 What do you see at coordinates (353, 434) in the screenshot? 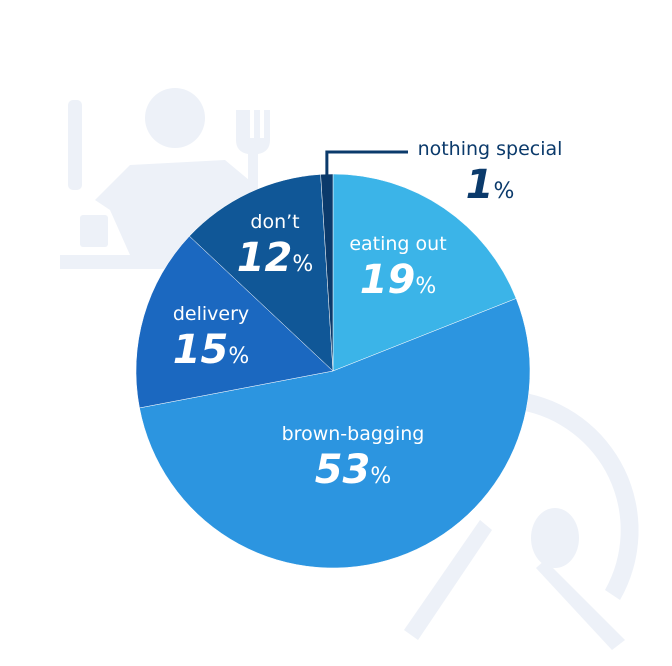
I see `category-label: brown-bagging` at bounding box center [353, 434].